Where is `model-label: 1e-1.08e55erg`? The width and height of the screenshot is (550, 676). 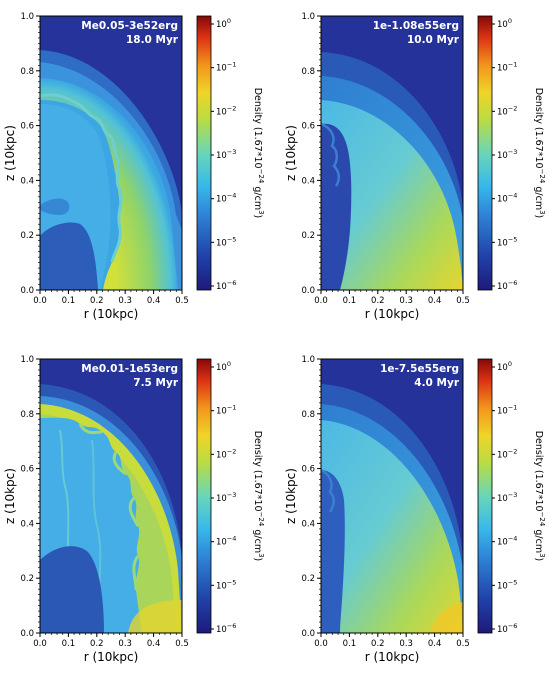 model-label: 1e-1.08e55erg is located at coordinates (416, 26).